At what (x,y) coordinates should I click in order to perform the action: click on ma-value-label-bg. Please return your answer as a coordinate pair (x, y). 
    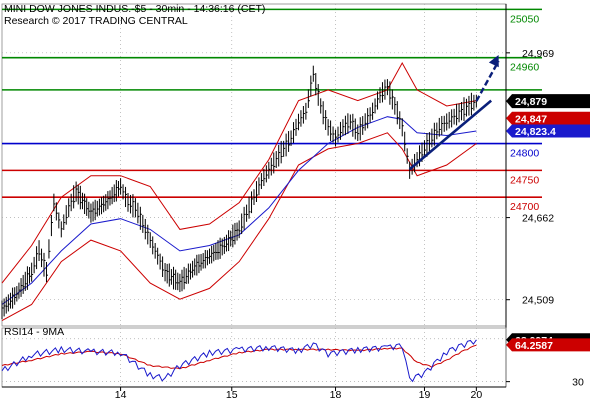
    Looking at the image, I should click on (548, 131).